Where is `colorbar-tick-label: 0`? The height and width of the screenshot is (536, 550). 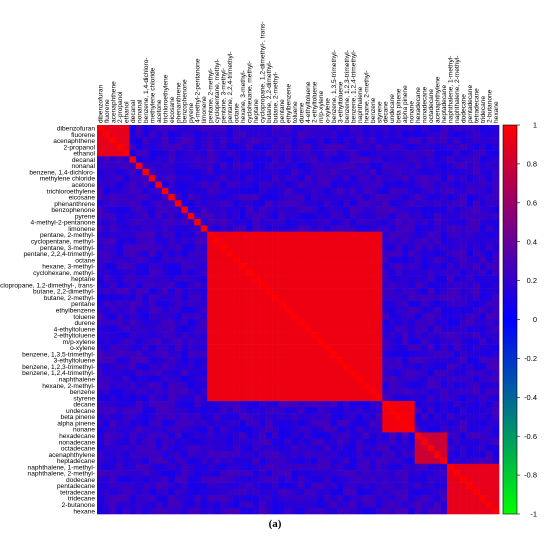 colorbar-tick-label: 0 is located at coordinates (535, 319).